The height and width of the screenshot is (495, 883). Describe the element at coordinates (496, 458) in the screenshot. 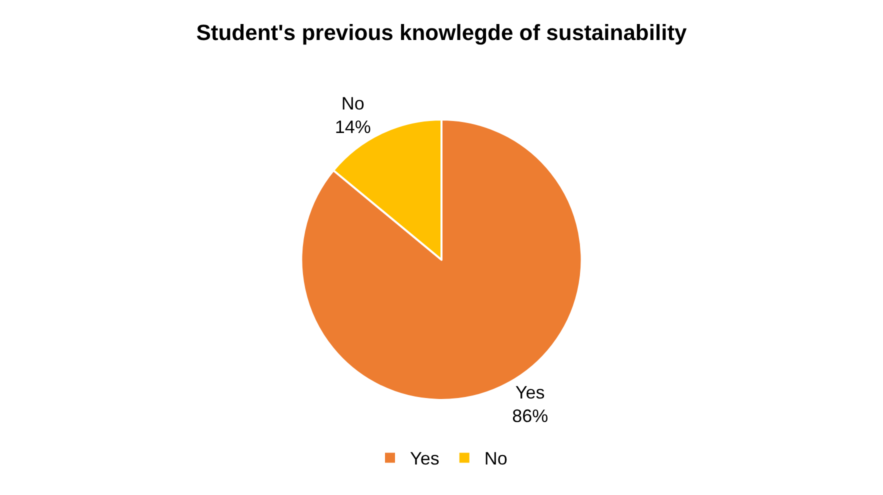

I see `legend-label: No` at that location.